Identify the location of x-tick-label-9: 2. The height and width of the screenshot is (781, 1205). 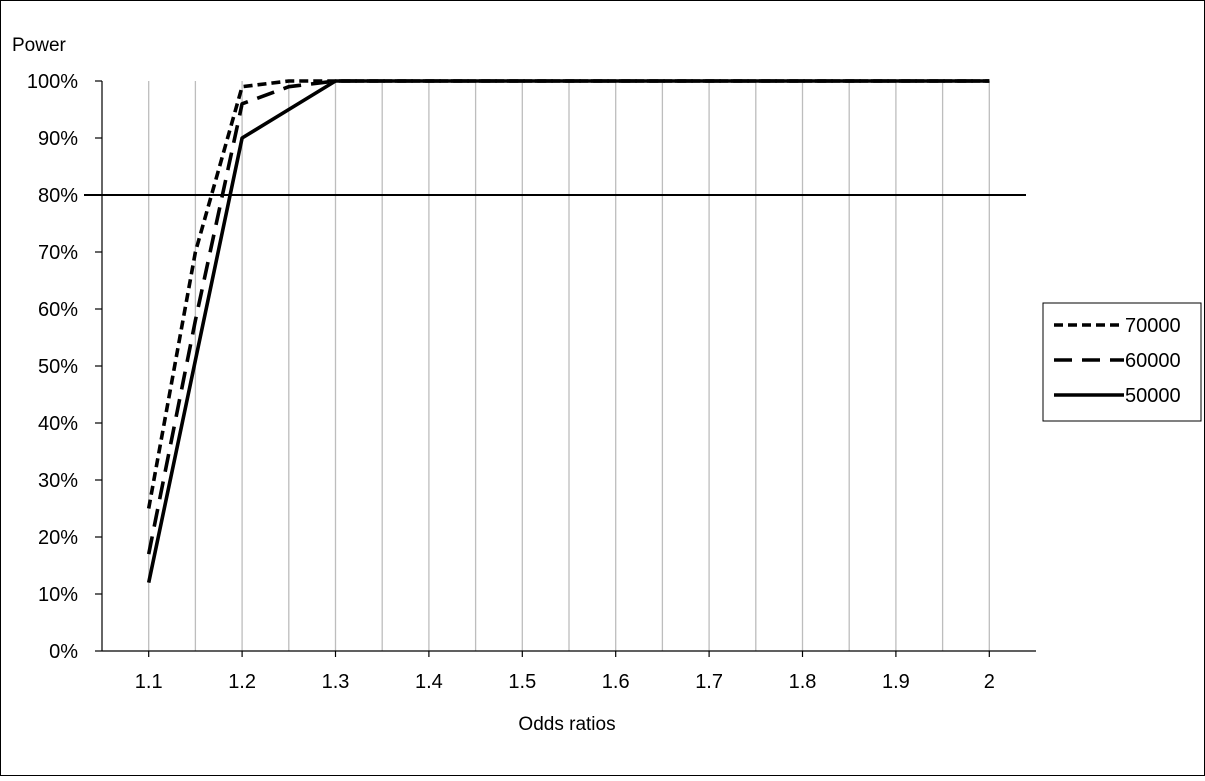
(989, 682).